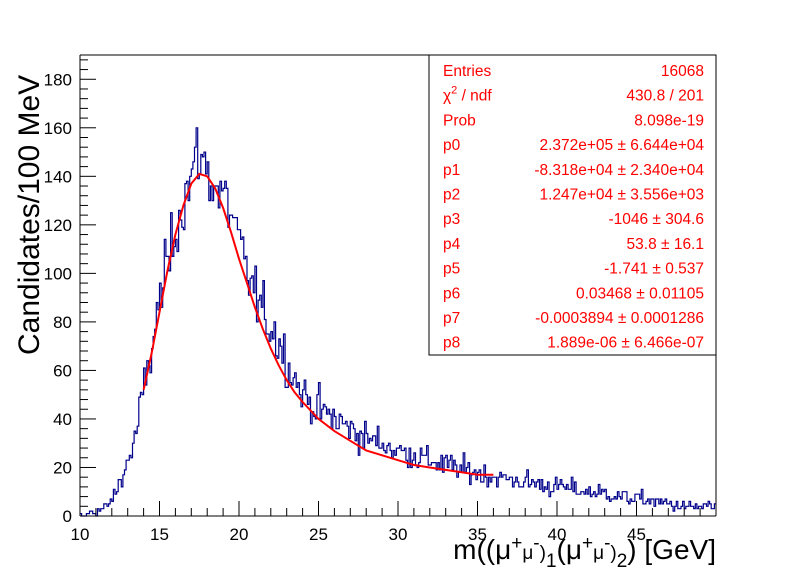  What do you see at coordinates (58, 225) in the screenshot?
I see `y-tick-label: 120` at bounding box center [58, 225].